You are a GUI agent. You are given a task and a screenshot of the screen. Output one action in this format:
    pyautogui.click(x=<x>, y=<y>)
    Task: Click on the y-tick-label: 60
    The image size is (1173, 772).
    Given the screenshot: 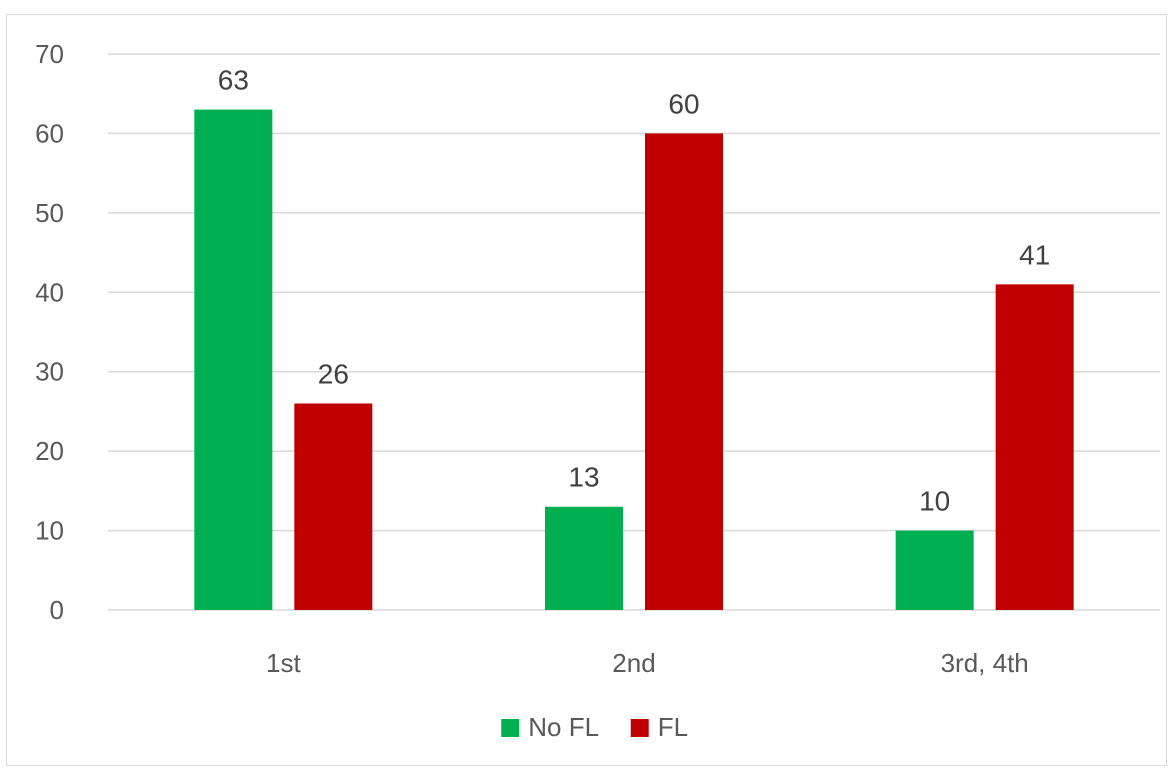 What is the action you would take?
    pyautogui.click(x=49, y=133)
    